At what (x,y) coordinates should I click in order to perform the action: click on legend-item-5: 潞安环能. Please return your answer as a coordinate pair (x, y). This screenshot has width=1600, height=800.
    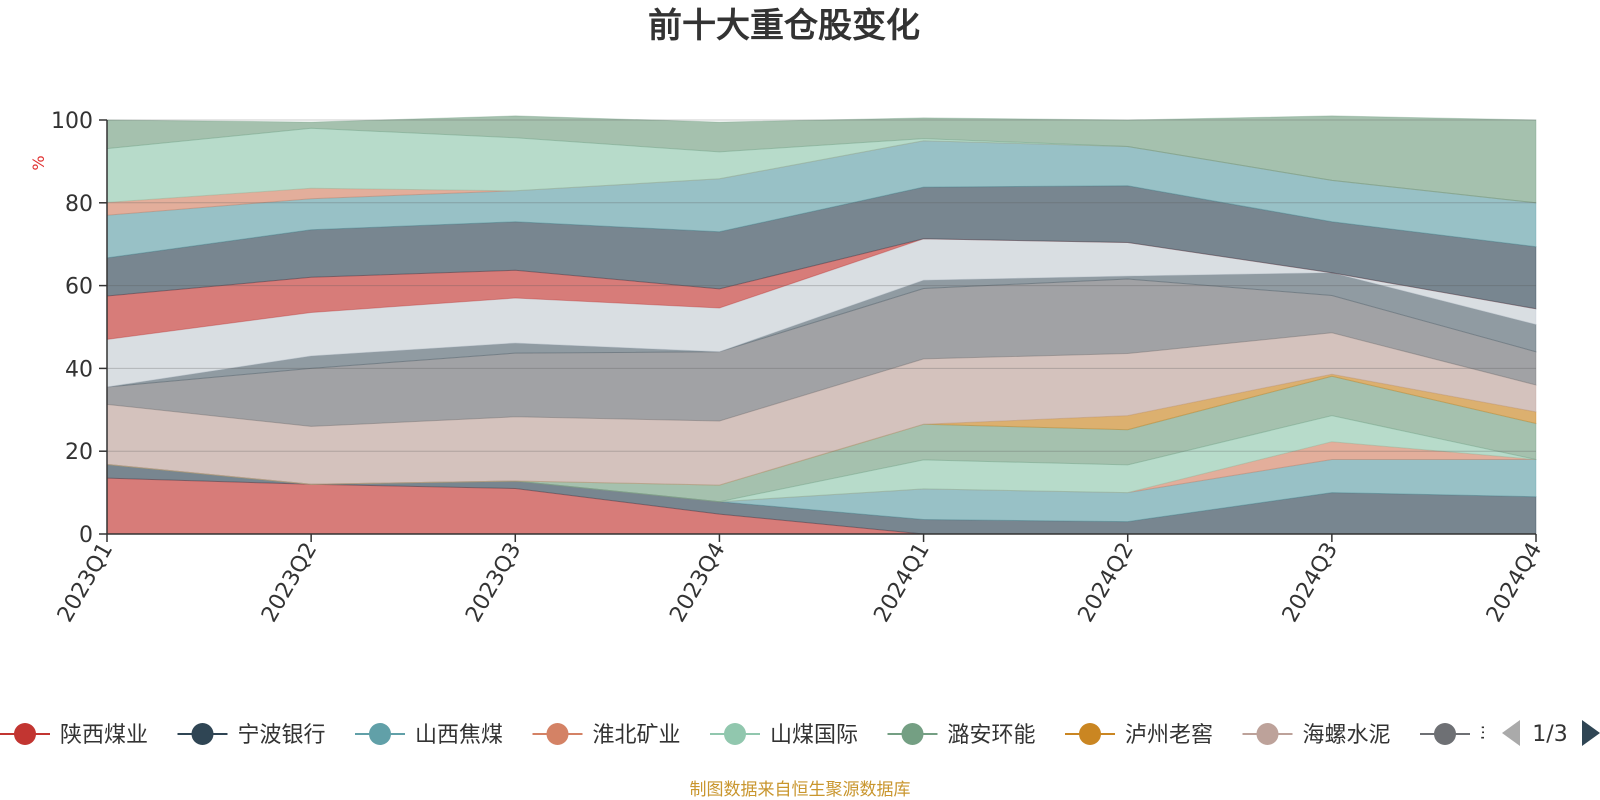
    Looking at the image, I should click on (961, 735).